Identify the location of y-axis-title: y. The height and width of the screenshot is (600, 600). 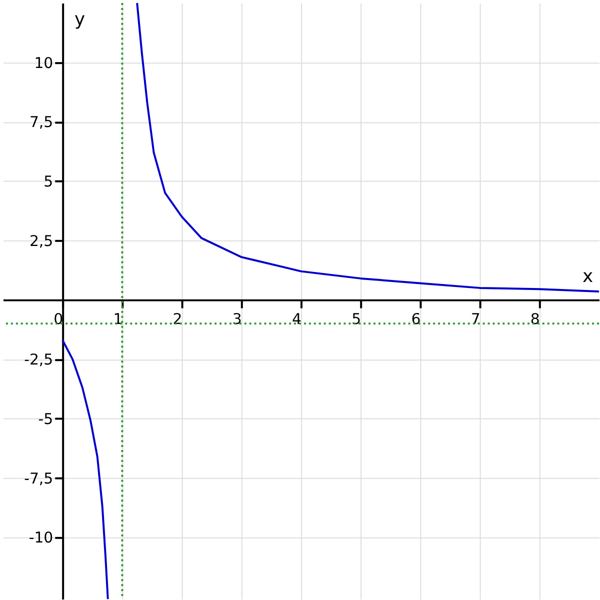
(80, 19).